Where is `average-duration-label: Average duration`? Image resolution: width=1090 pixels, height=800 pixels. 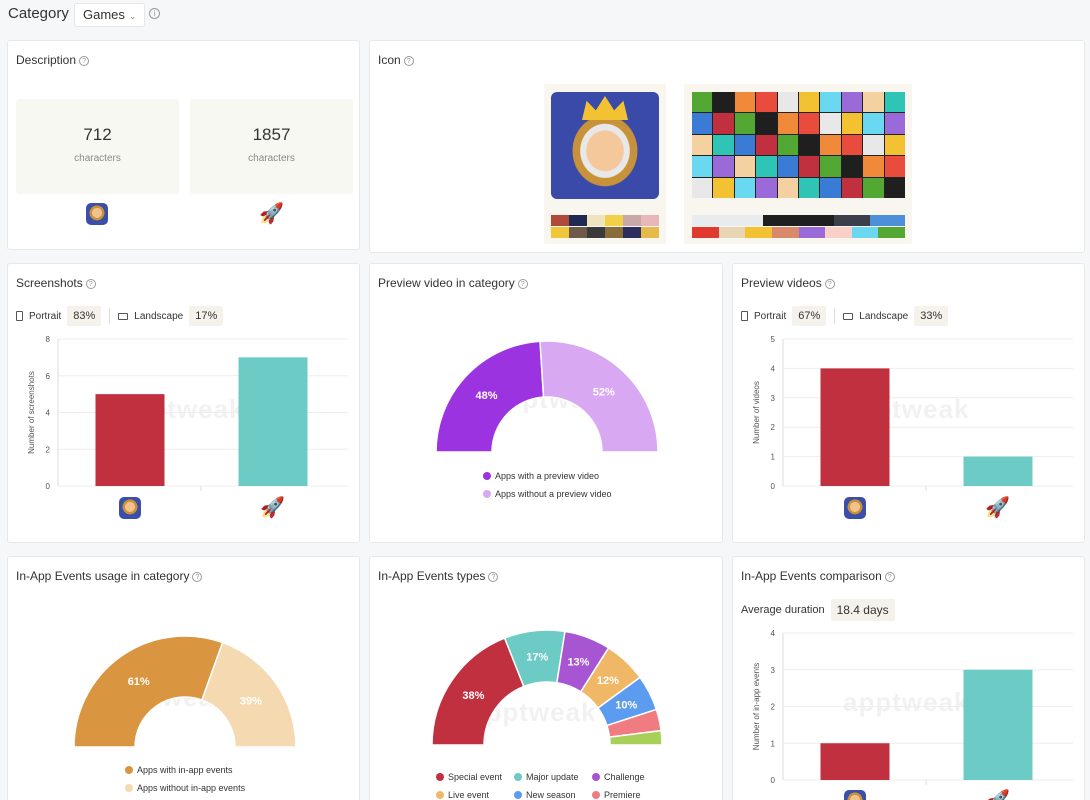 average-duration-label: Average duration is located at coordinates (783, 610).